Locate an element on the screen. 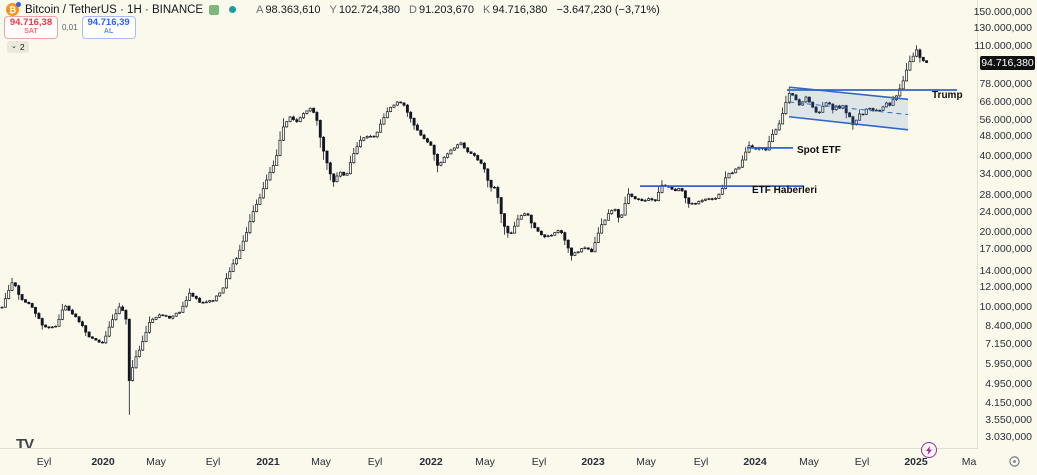  spot-etf-label: Spot ETF is located at coordinates (819, 150).